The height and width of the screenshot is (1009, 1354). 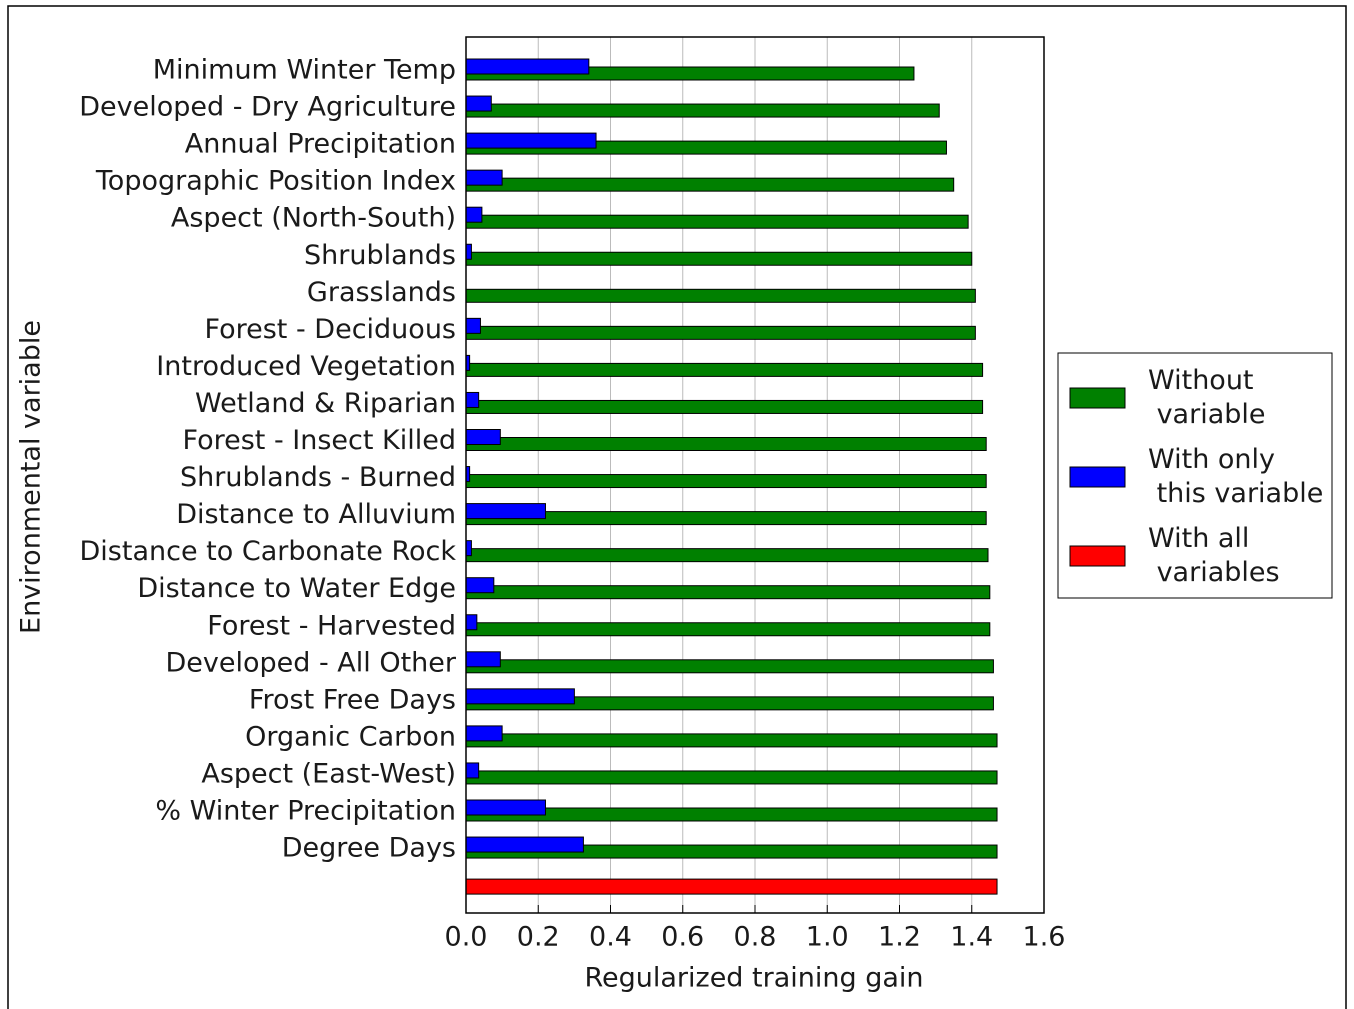 What do you see at coordinates (310, 662) in the screenshot?
I see `y-tick-label: Developed - All Other` at bounding box center [310, 662].